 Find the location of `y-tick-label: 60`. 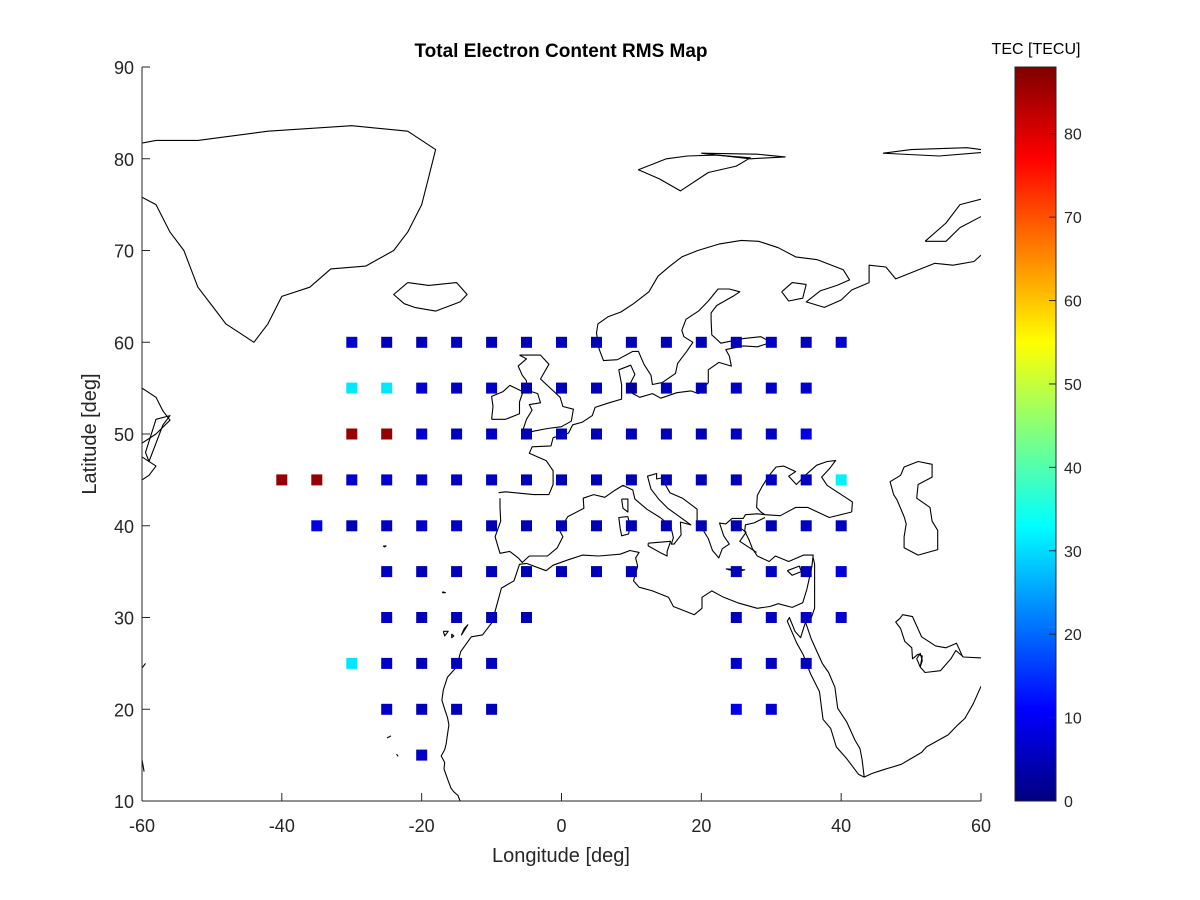

y-tick-label: 60 is located at coordinates (124, 343).